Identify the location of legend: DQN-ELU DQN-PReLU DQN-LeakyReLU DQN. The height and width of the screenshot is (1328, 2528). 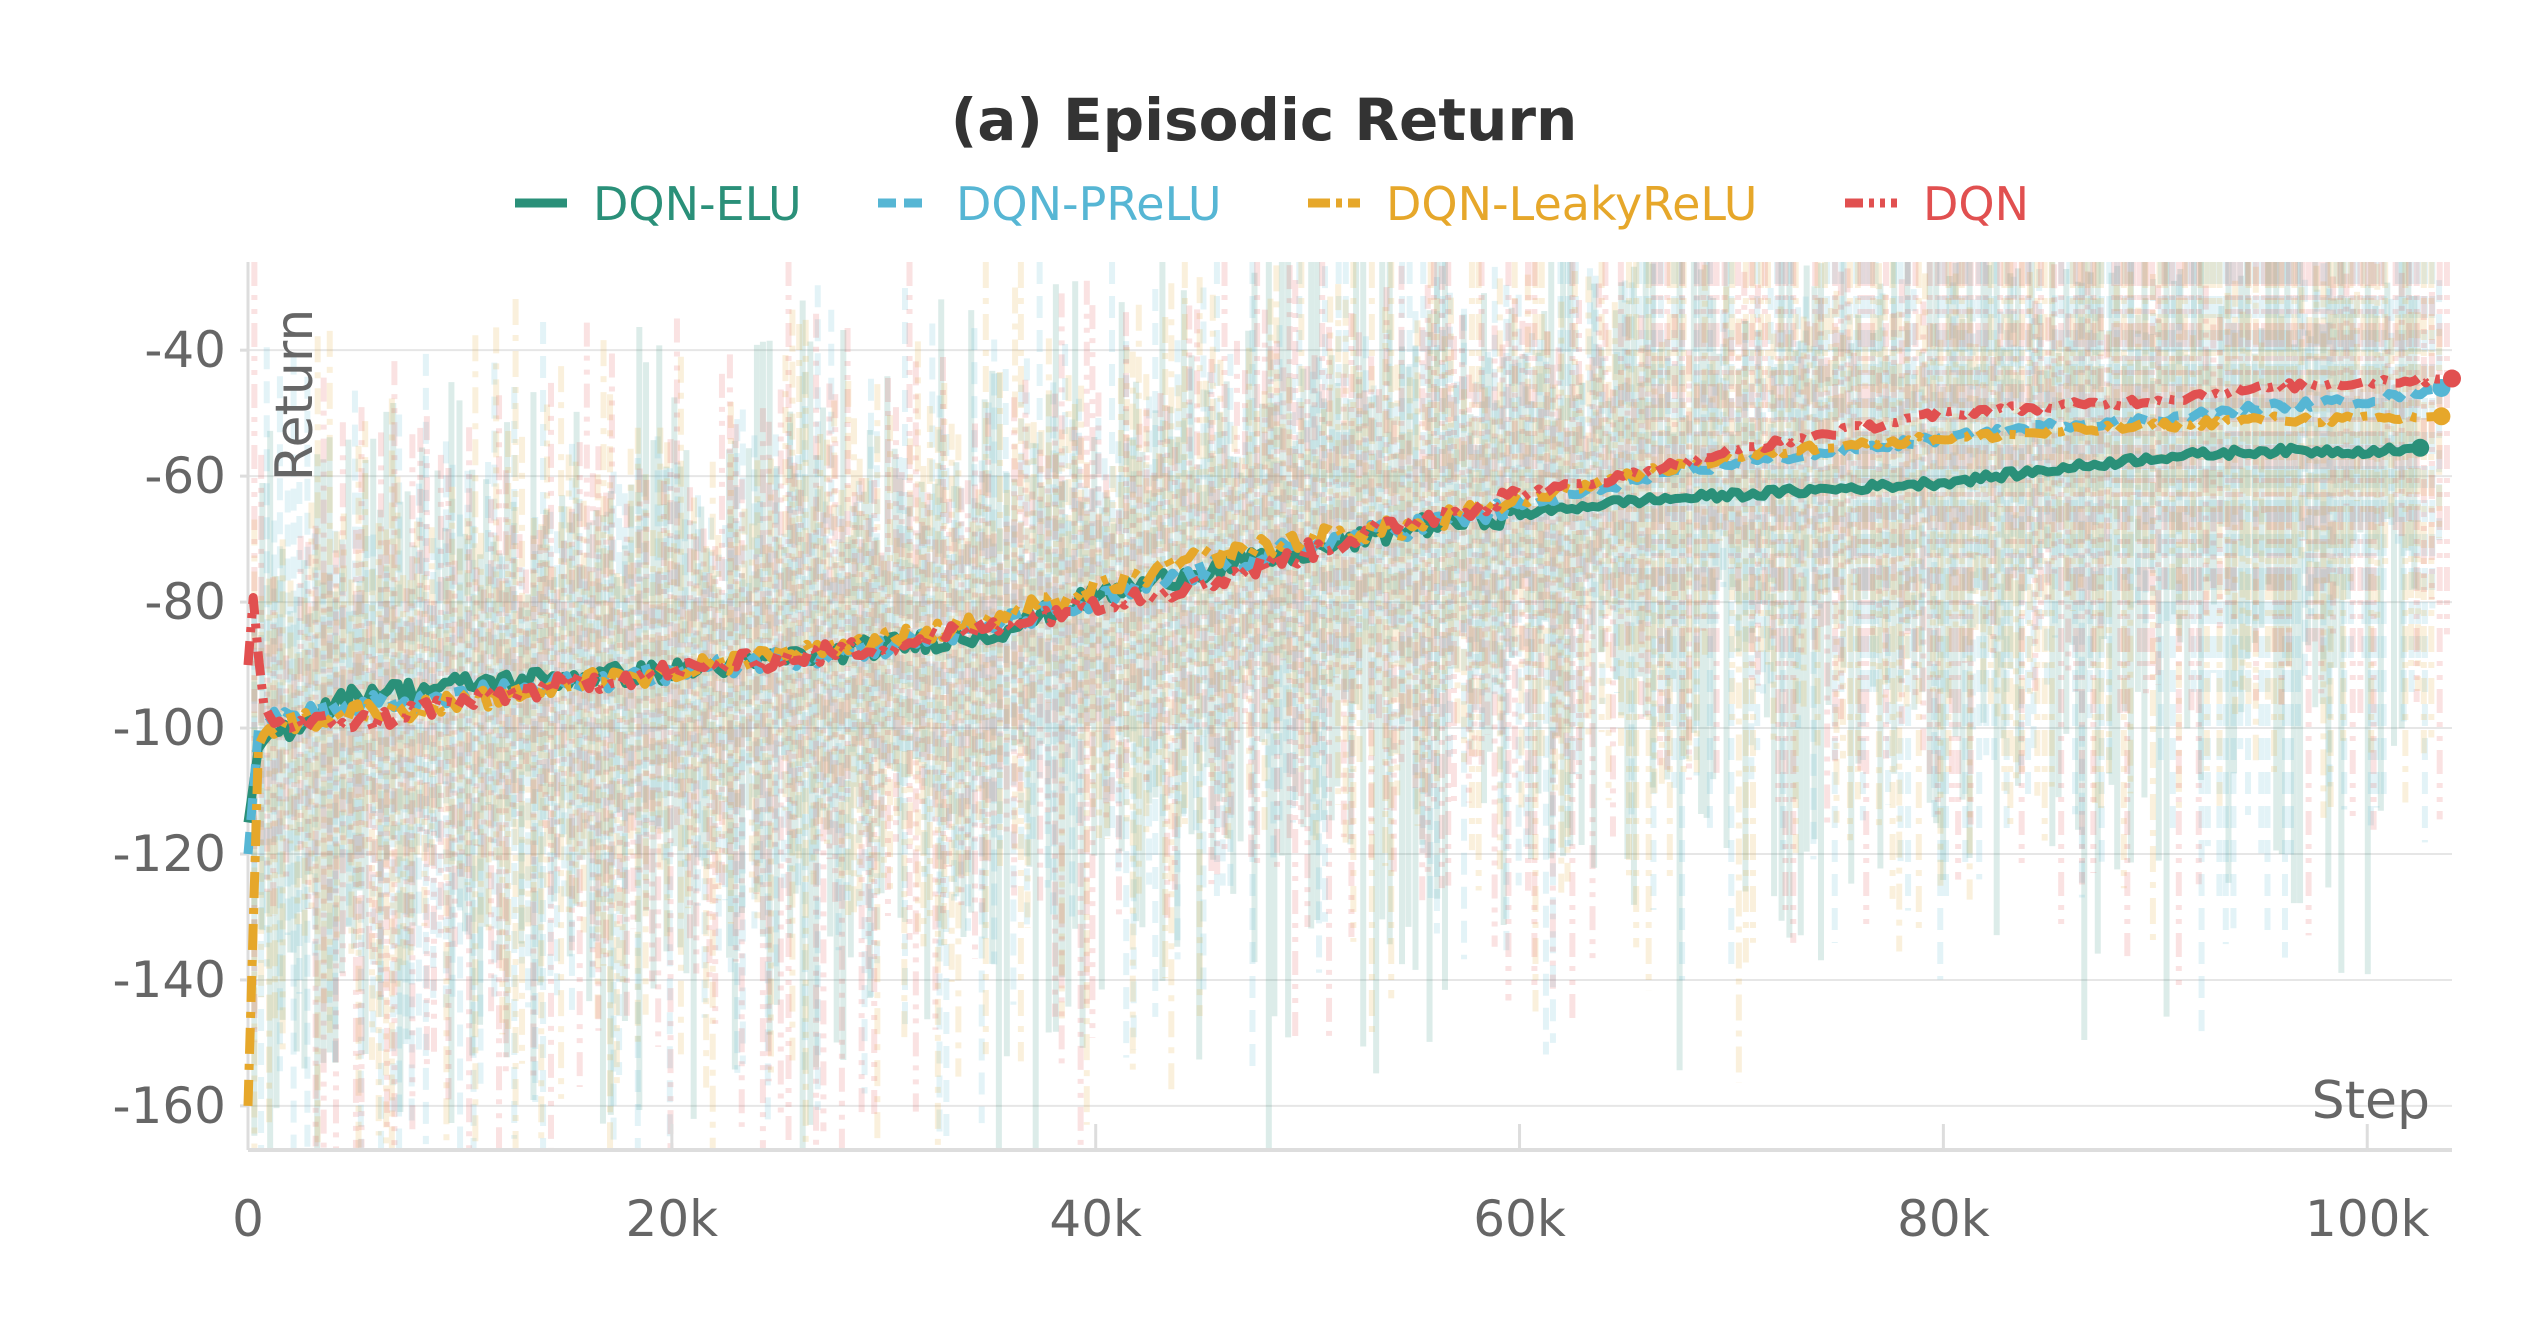
(1272, 204).